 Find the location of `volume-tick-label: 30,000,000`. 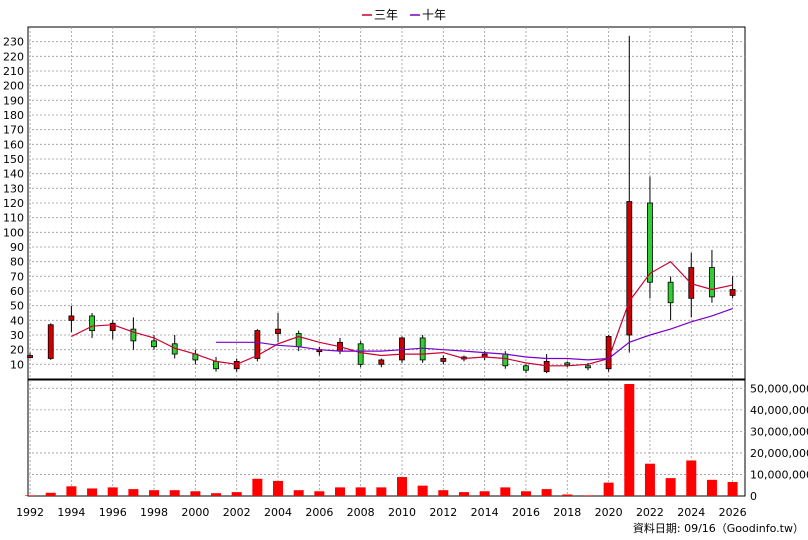

volume-tick-label: 30,000,000 is located at coordinates (779, 431).